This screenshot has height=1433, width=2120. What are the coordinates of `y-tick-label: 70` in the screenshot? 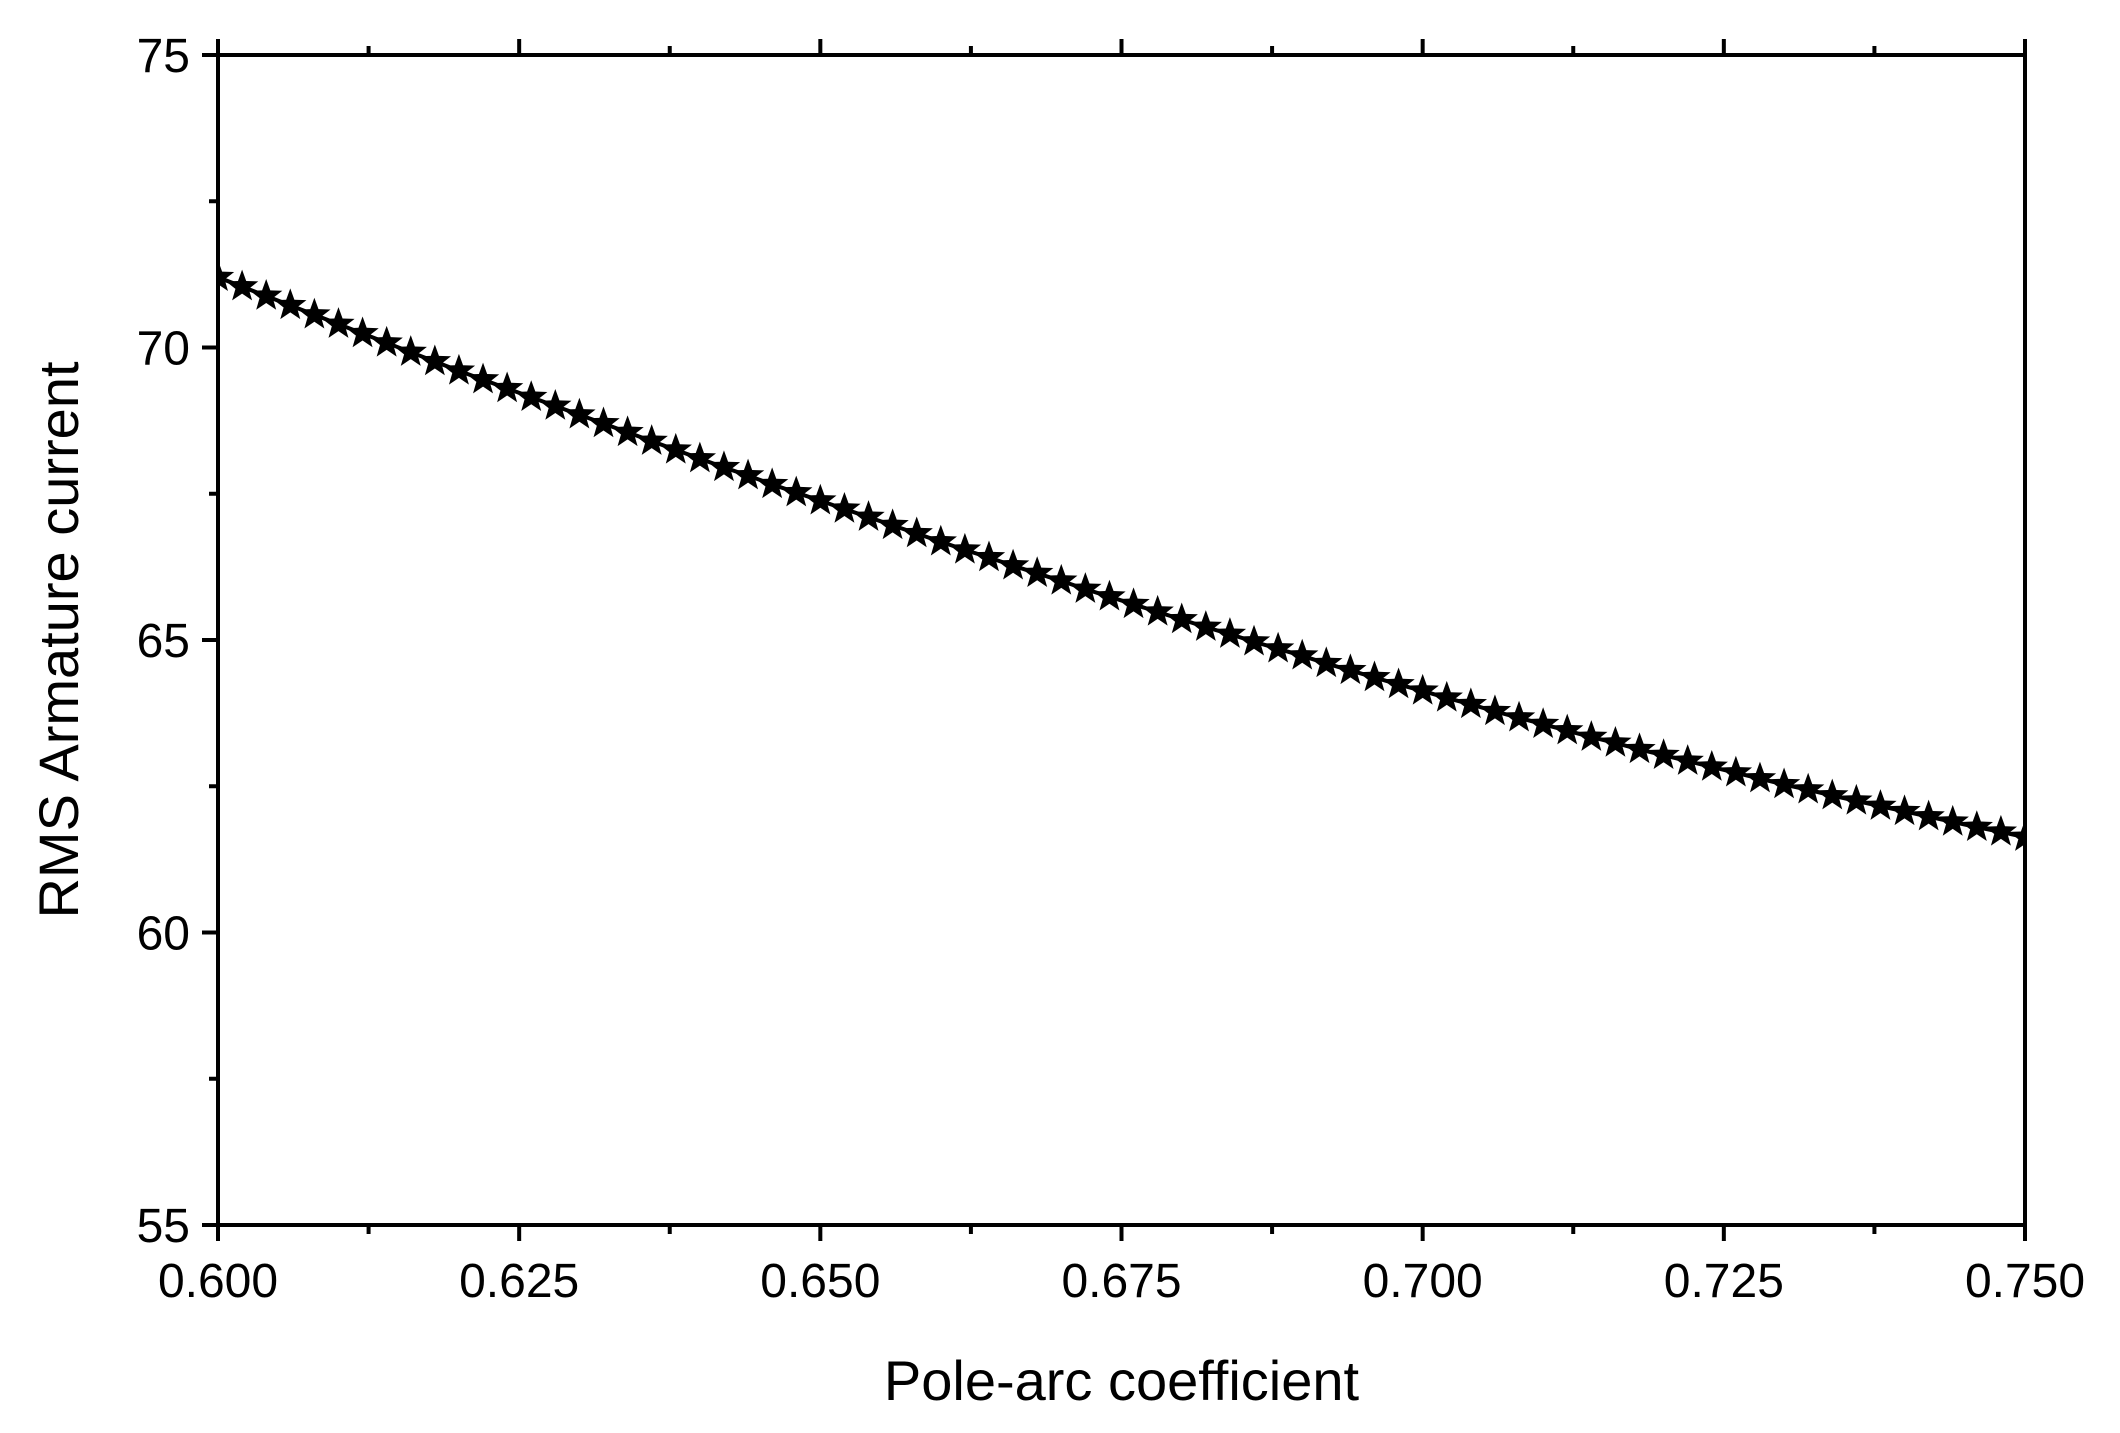 It's located at (163, 349).